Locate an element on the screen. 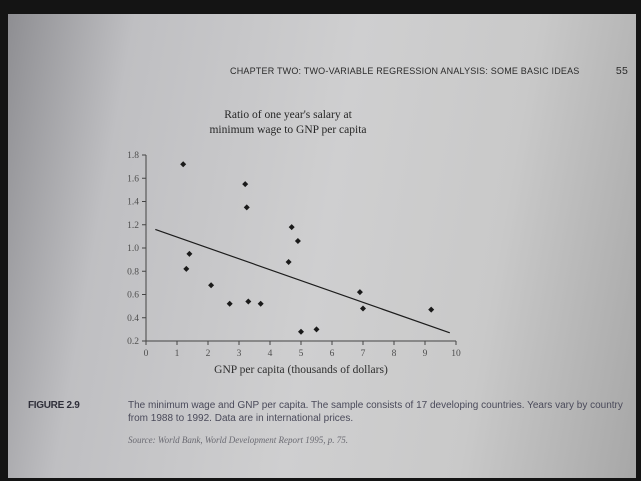  y-tick-label: 0.4 is located at coordinates (133, 319).